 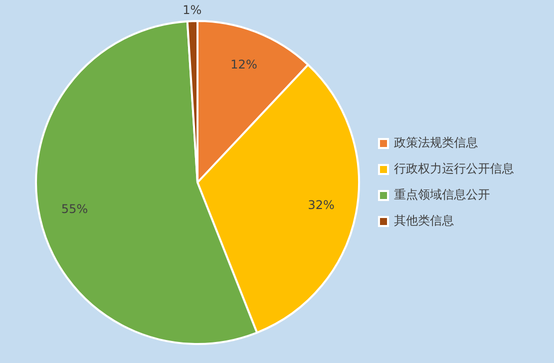 What do you see at coordinates (192, 10) in the screenshot?
I see `data-label: 1%` at bounding box center [192, 10].